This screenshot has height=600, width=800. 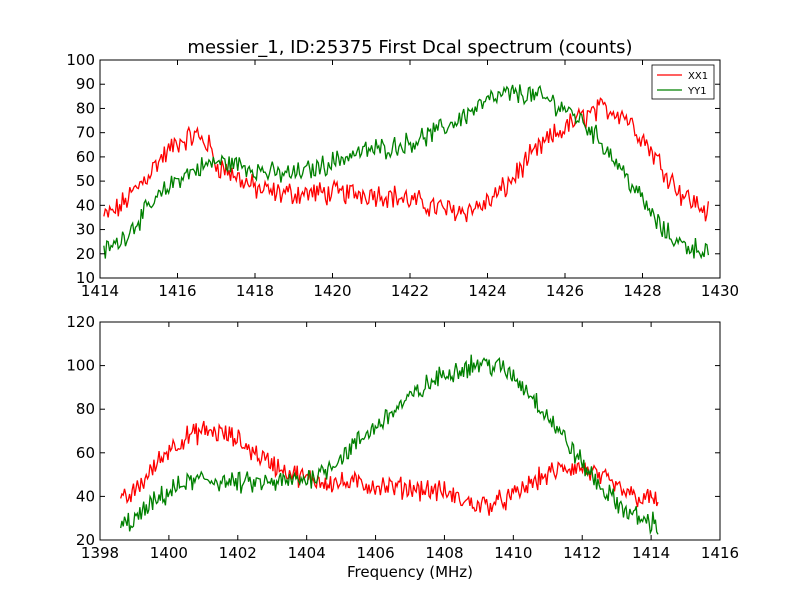 I want to click on x-tick-label: 1422, so click(x=410, y=291).